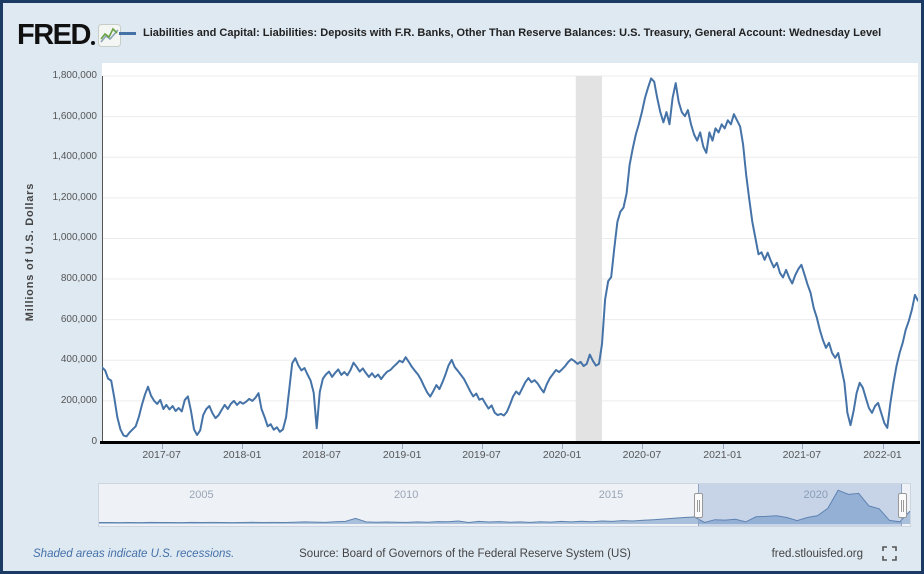 Image resolution: width=924 pixels, height=574 pixels. Describe the element at coordinates (402, 455) in the screenshot. I see `x-tick-label: 2019-01` at that location.